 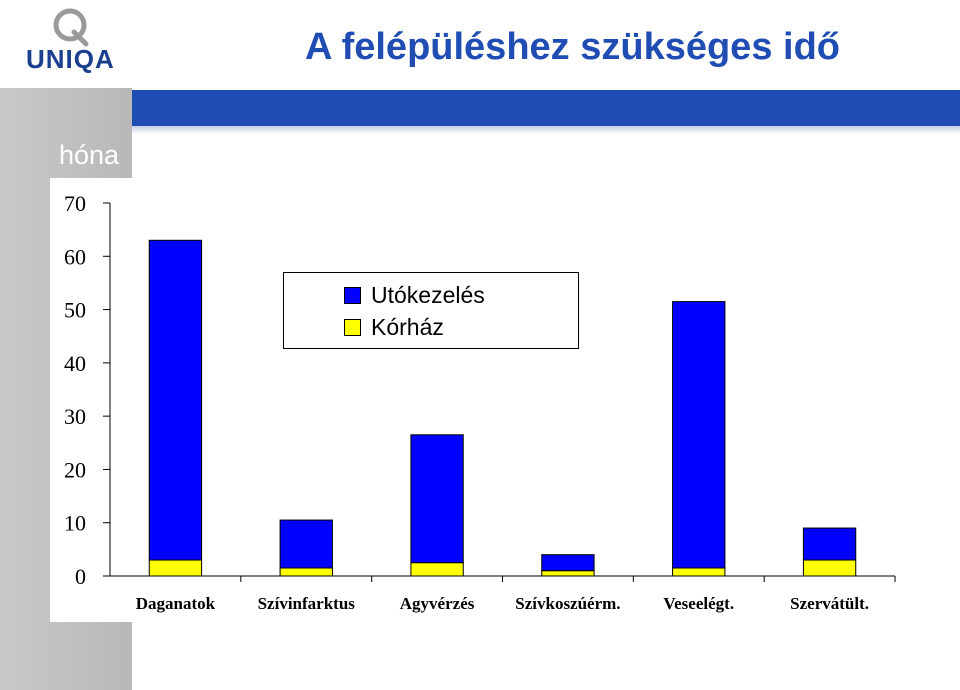 I want to click on x-tick-label: Szervátült., so click(x=829, y=603).